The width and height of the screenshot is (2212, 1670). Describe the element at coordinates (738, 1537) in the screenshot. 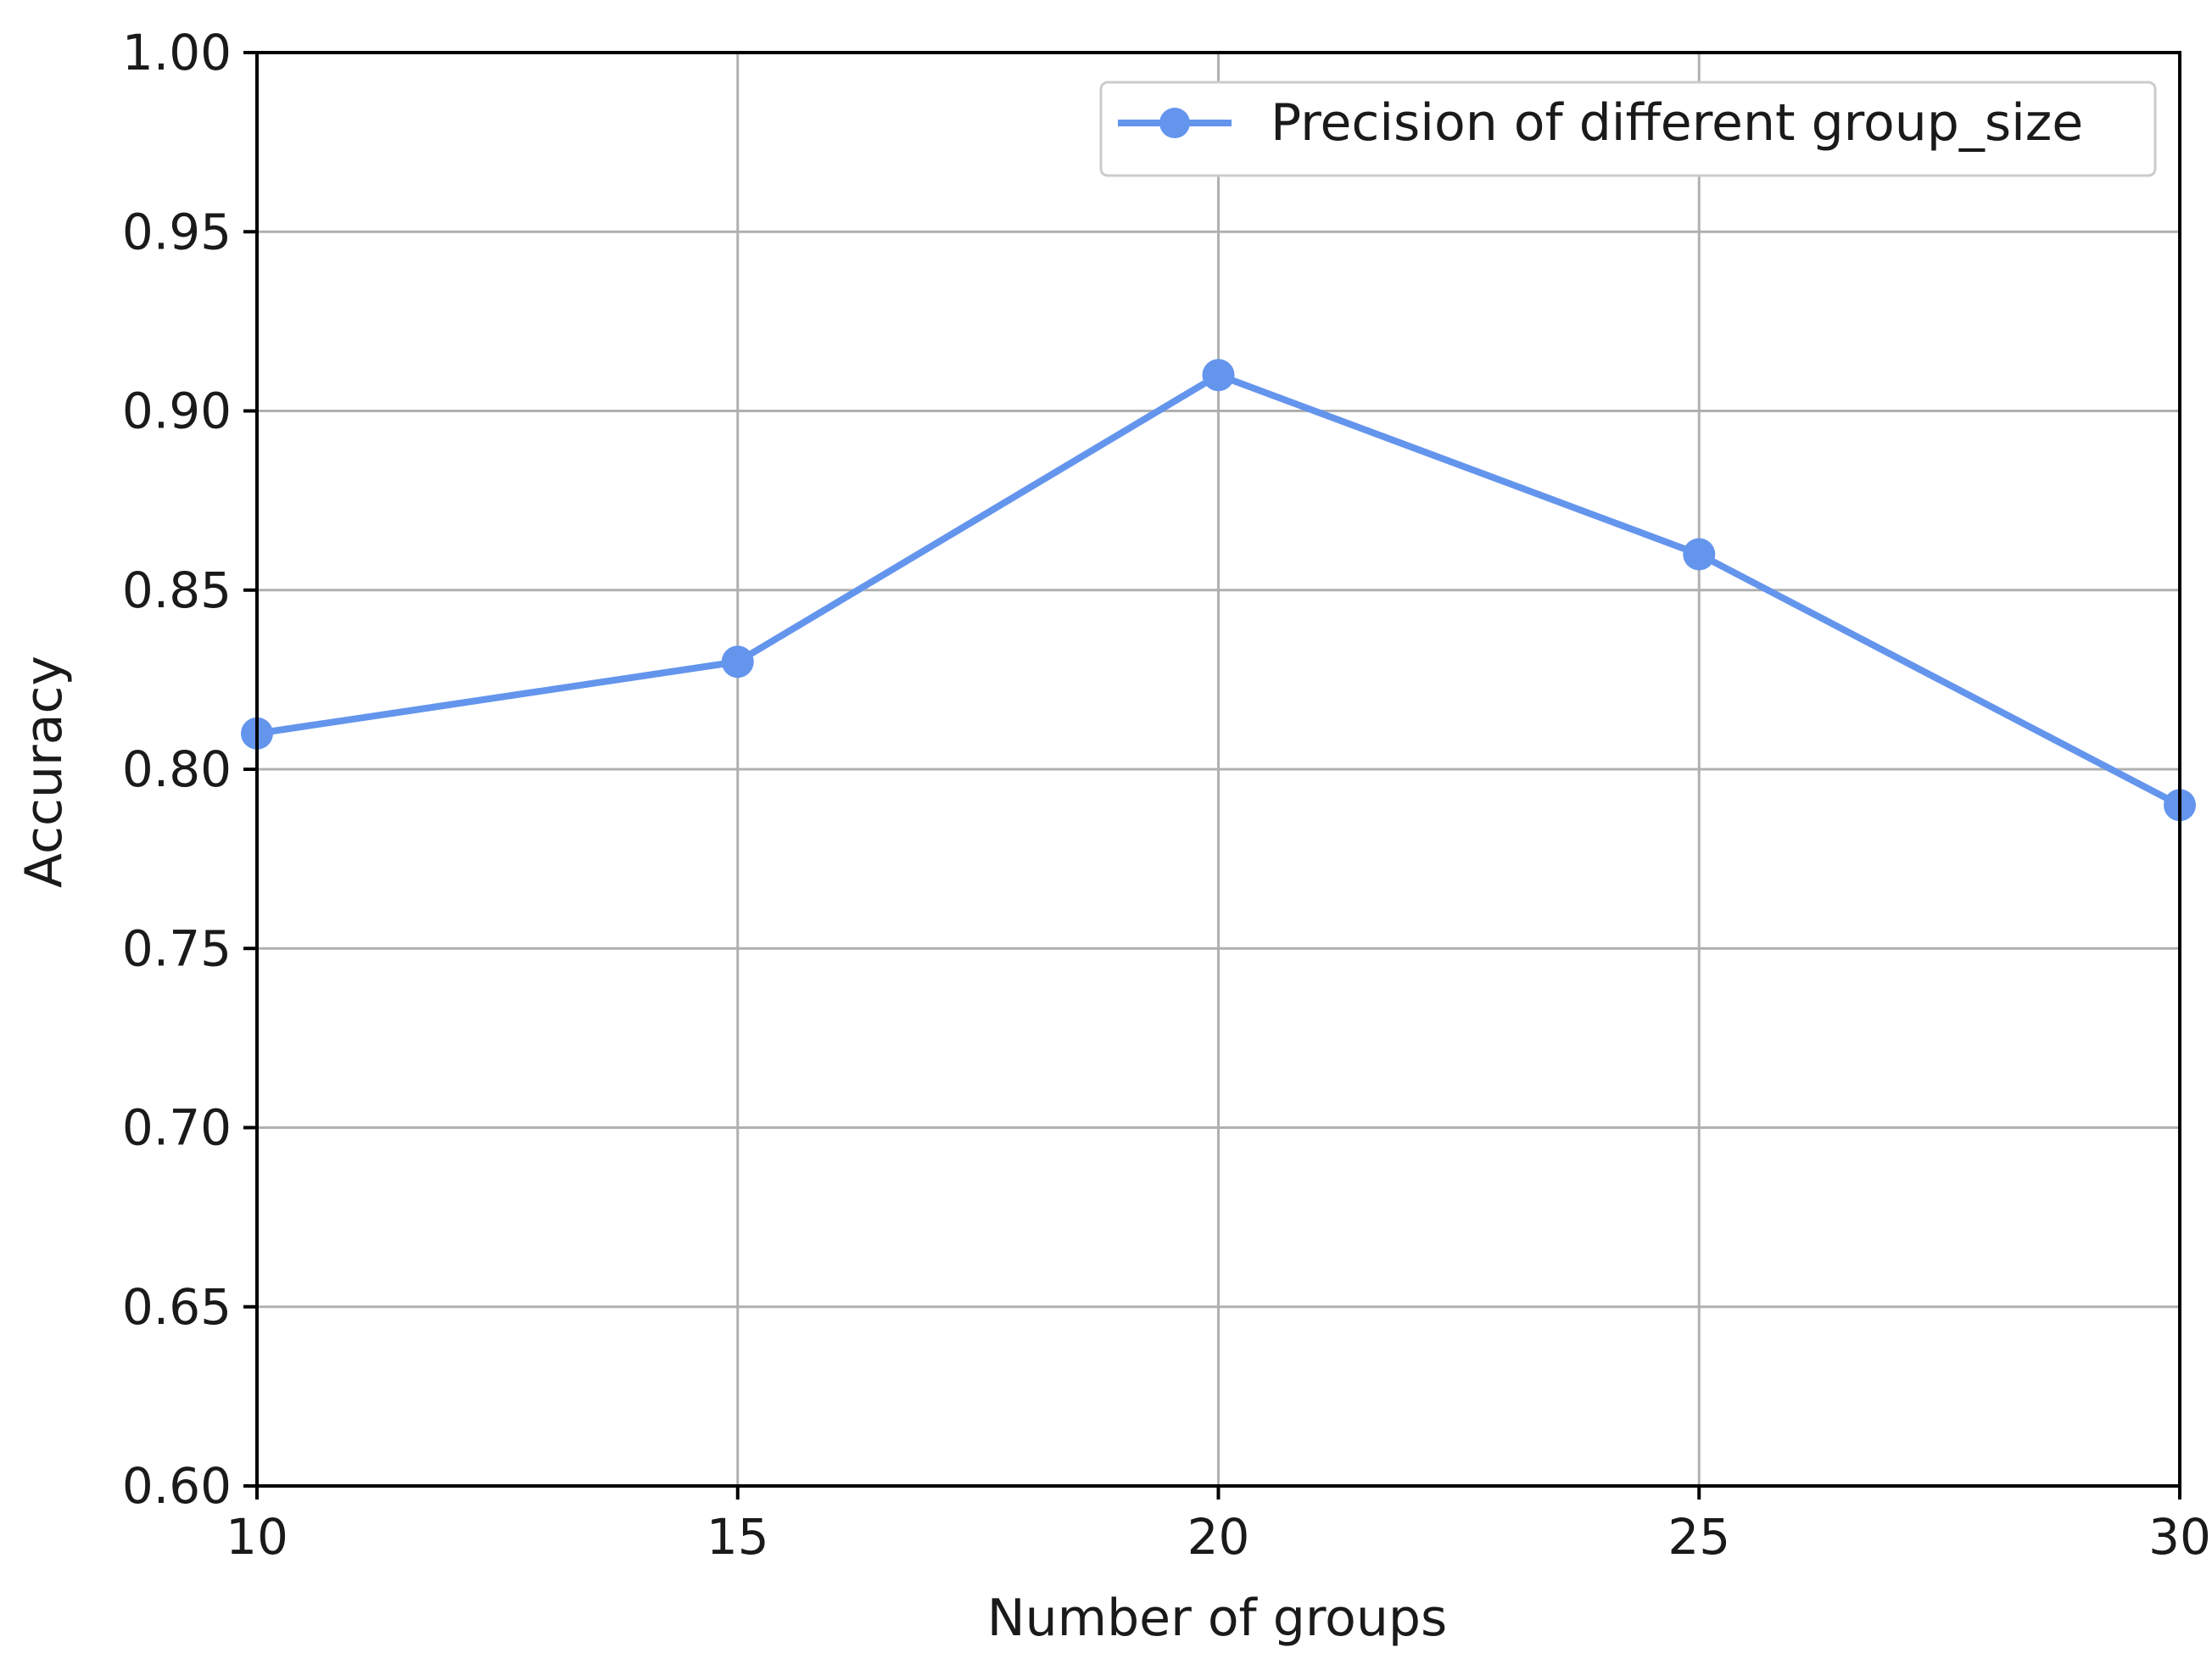

I see `x-tick-label: 15` at that location.